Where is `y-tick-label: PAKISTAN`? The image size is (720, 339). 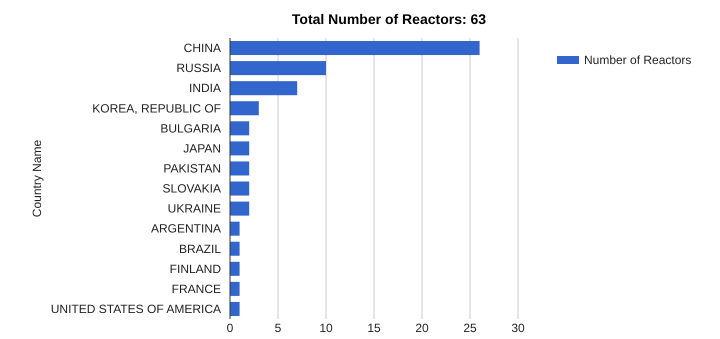
y-tick-label: PAKISTAN is located at coordinates (192, 168).